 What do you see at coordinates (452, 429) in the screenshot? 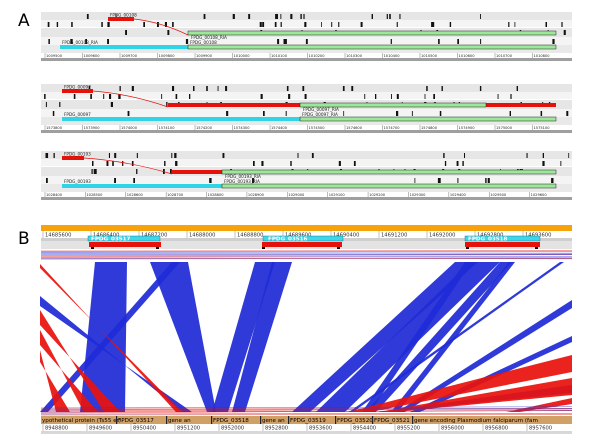
I see `ruler-tick-label: 8956000` at bounding box center [452, 429].